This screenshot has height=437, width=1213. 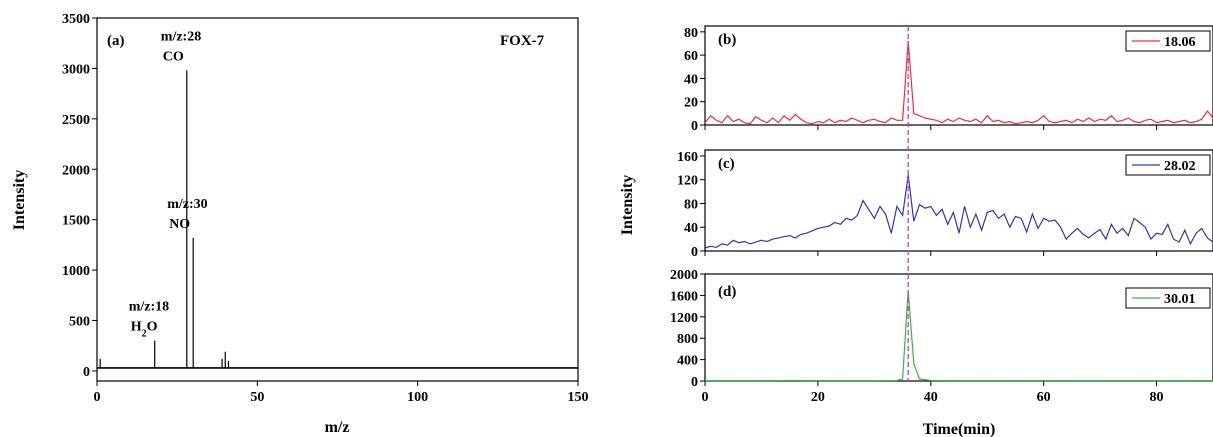 What do you see at coordinates (76, 19) in the screenshot?
I see `panel-a-ytick-label: 3500` at bounding box center [76, 19].